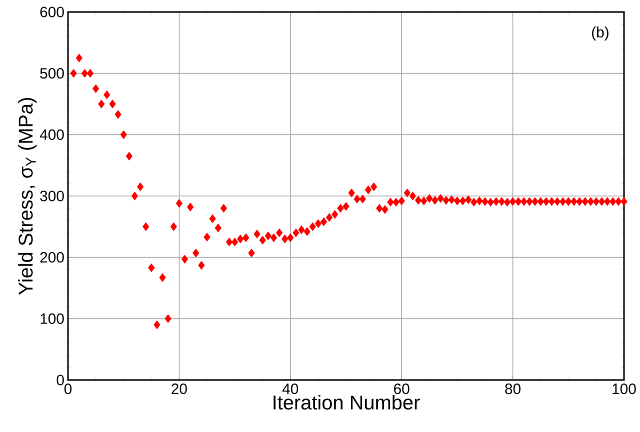 The height and width of the screenshot is (432, 640). Describe the element at coordinates (52, 318) in the screenshot. I see `y-tick-label: 100` at that location.